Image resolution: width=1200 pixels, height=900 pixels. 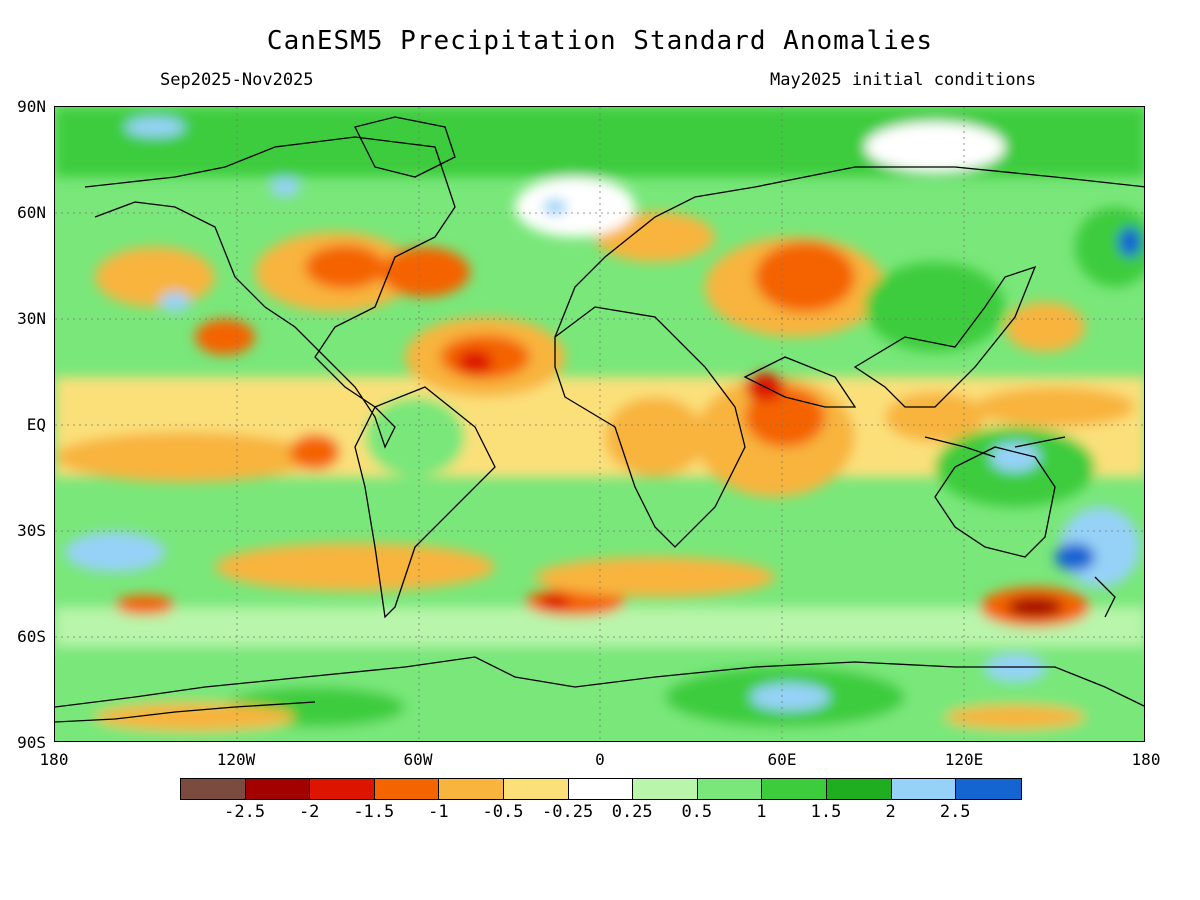 I want to click on lat-label-60n: 60N, so click(x=31, y=212).